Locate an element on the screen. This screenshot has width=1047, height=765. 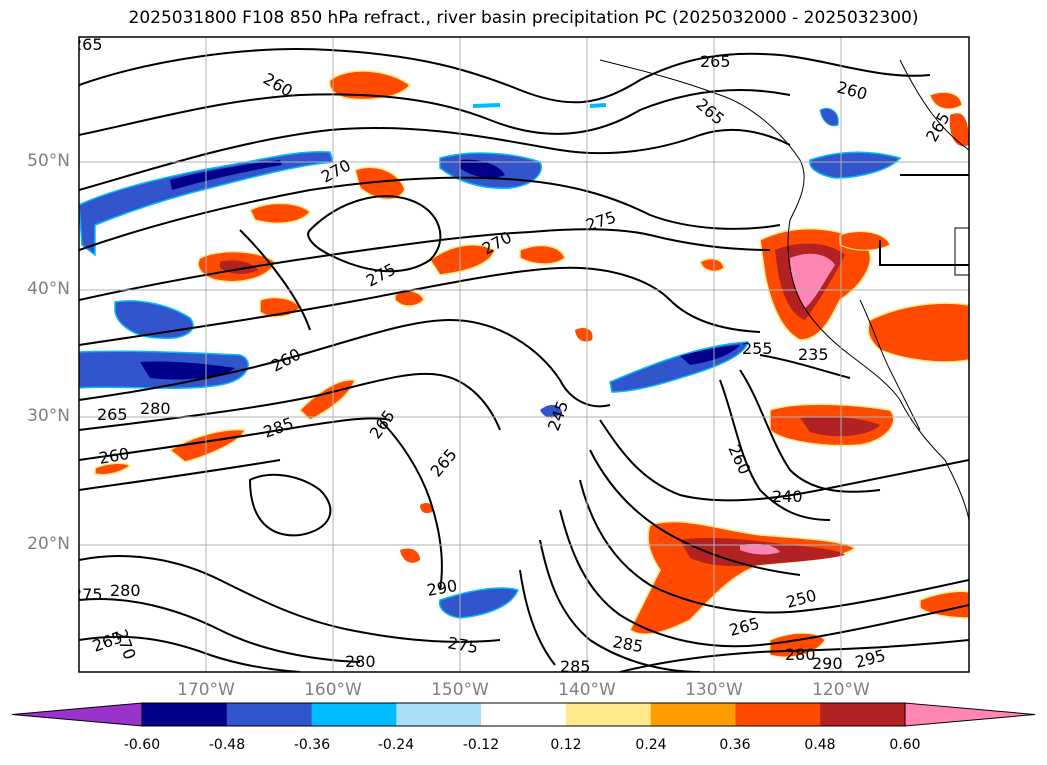
colorbar-tick-label: -0.60 is located at coordinates (142, 745).